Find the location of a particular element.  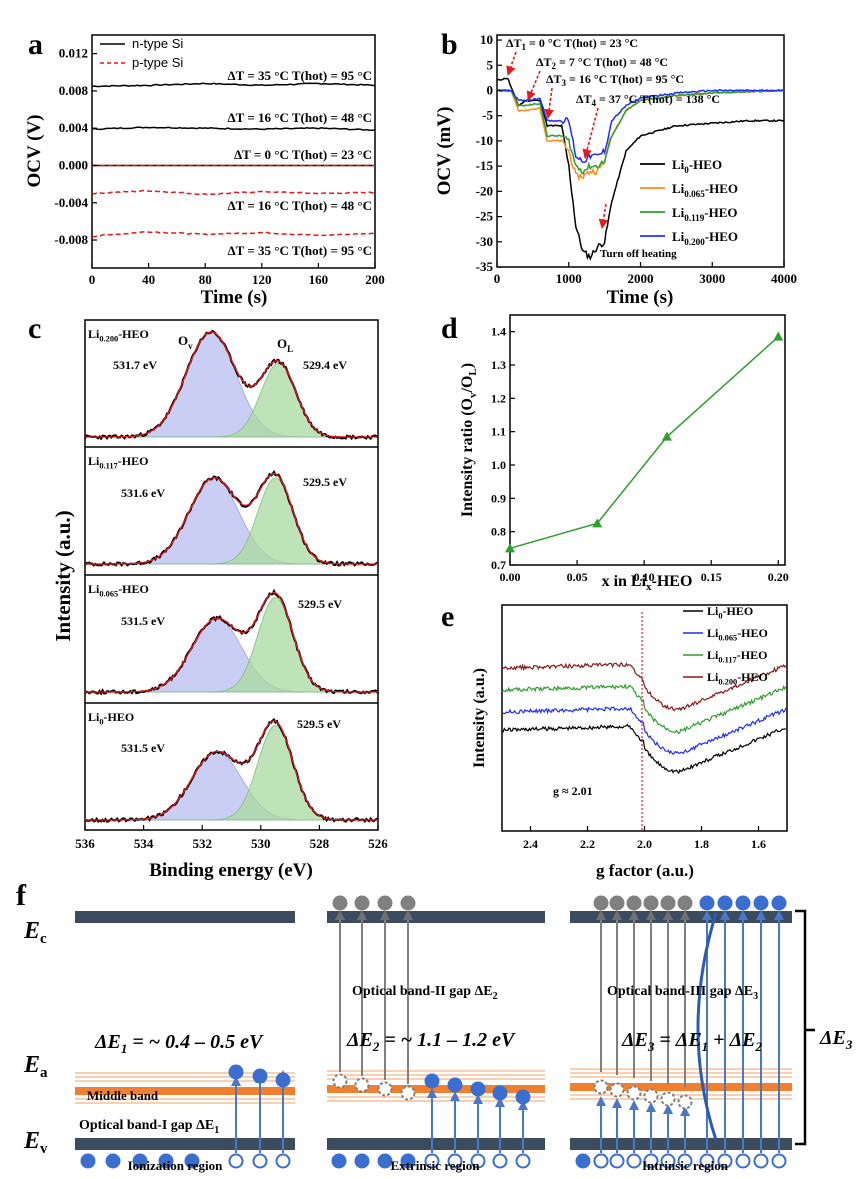

d-ytick-label-6: 1.3 is located at coordinates (498, 365).